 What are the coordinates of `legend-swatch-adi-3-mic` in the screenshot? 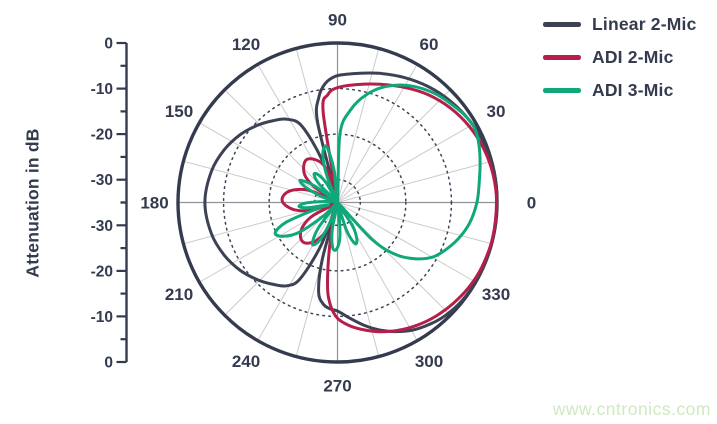 It's located at (562, 90).